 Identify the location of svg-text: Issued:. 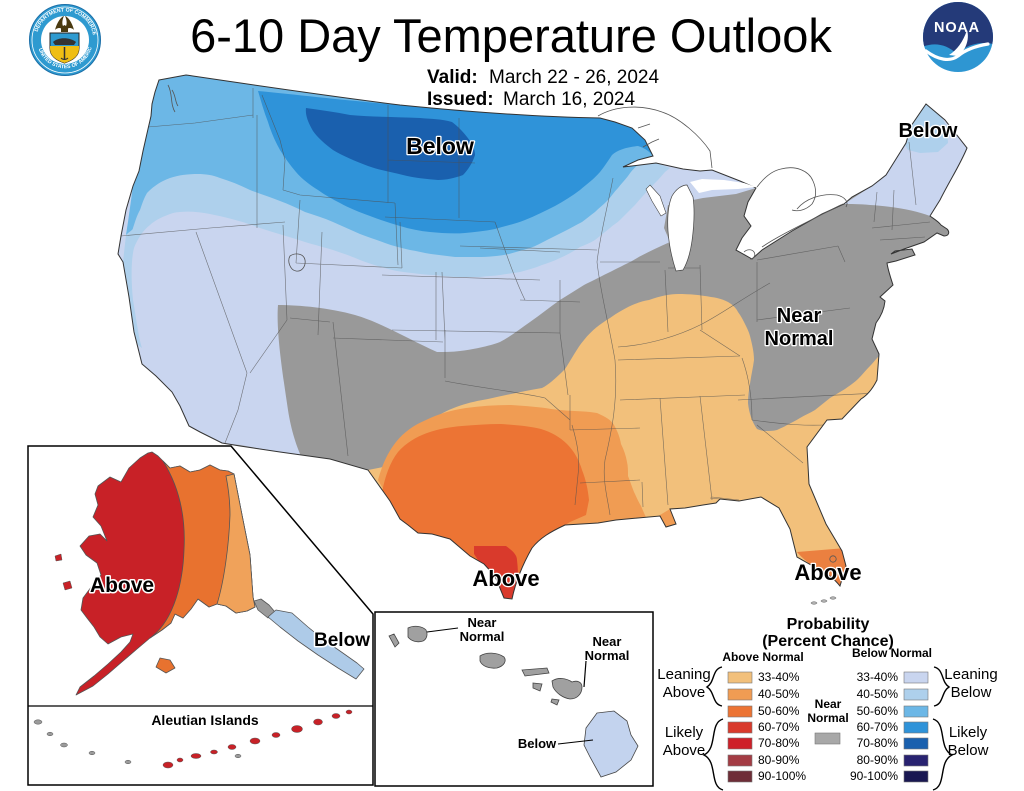
(460, 99).